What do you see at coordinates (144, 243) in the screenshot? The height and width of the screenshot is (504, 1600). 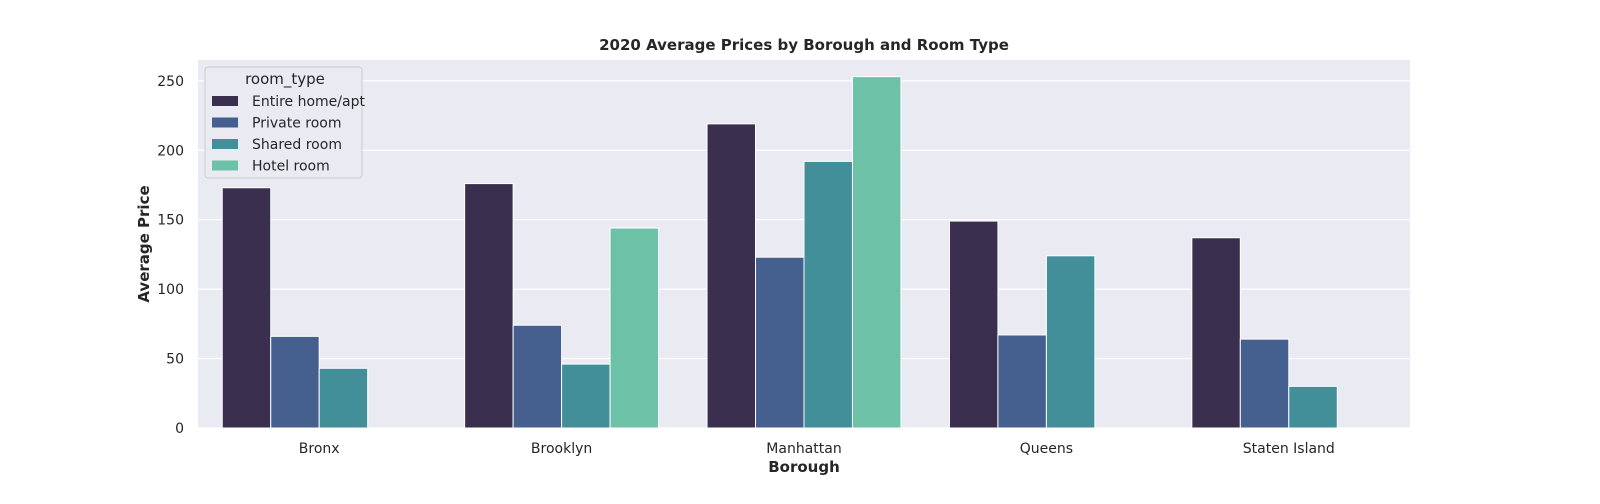 I see `y-axis-label: Average Price` at bounding box center [144, 243].